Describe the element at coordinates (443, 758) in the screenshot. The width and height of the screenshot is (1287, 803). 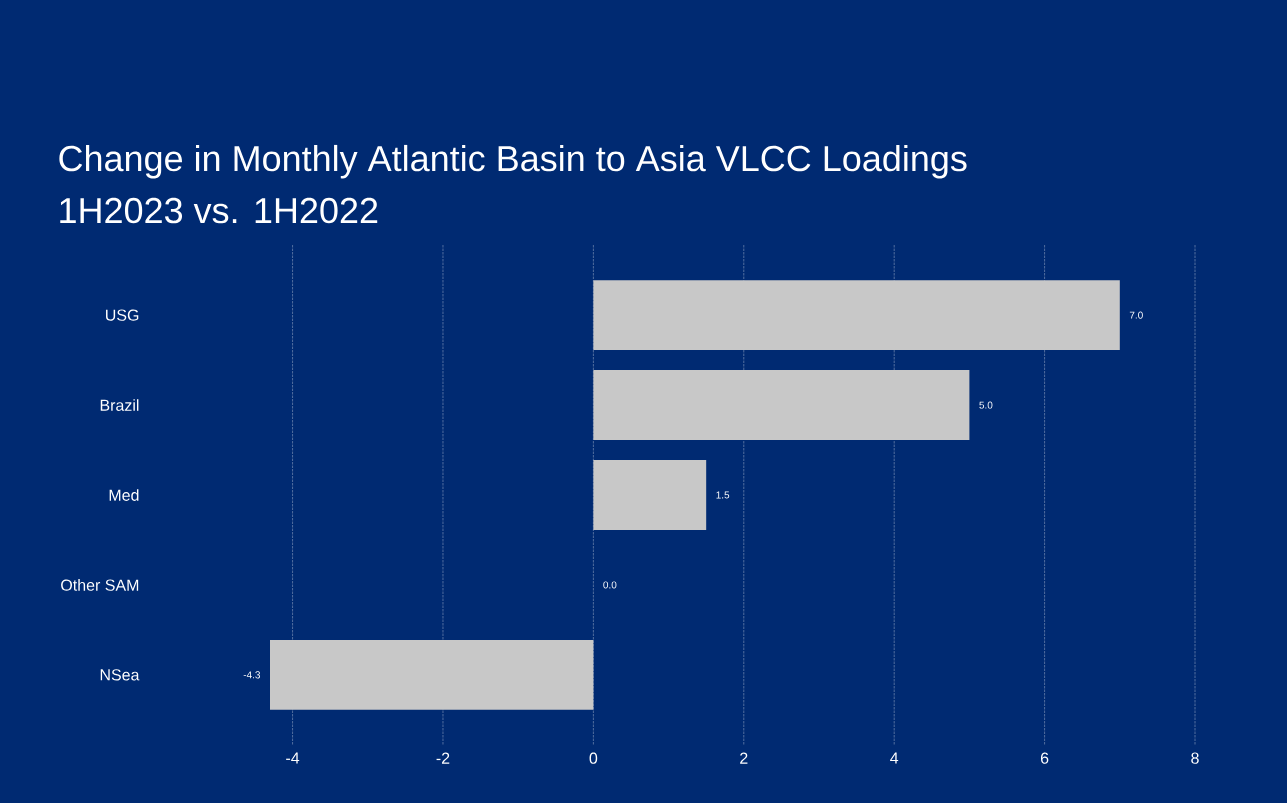
I see `x-tick-label: -2` at that location.